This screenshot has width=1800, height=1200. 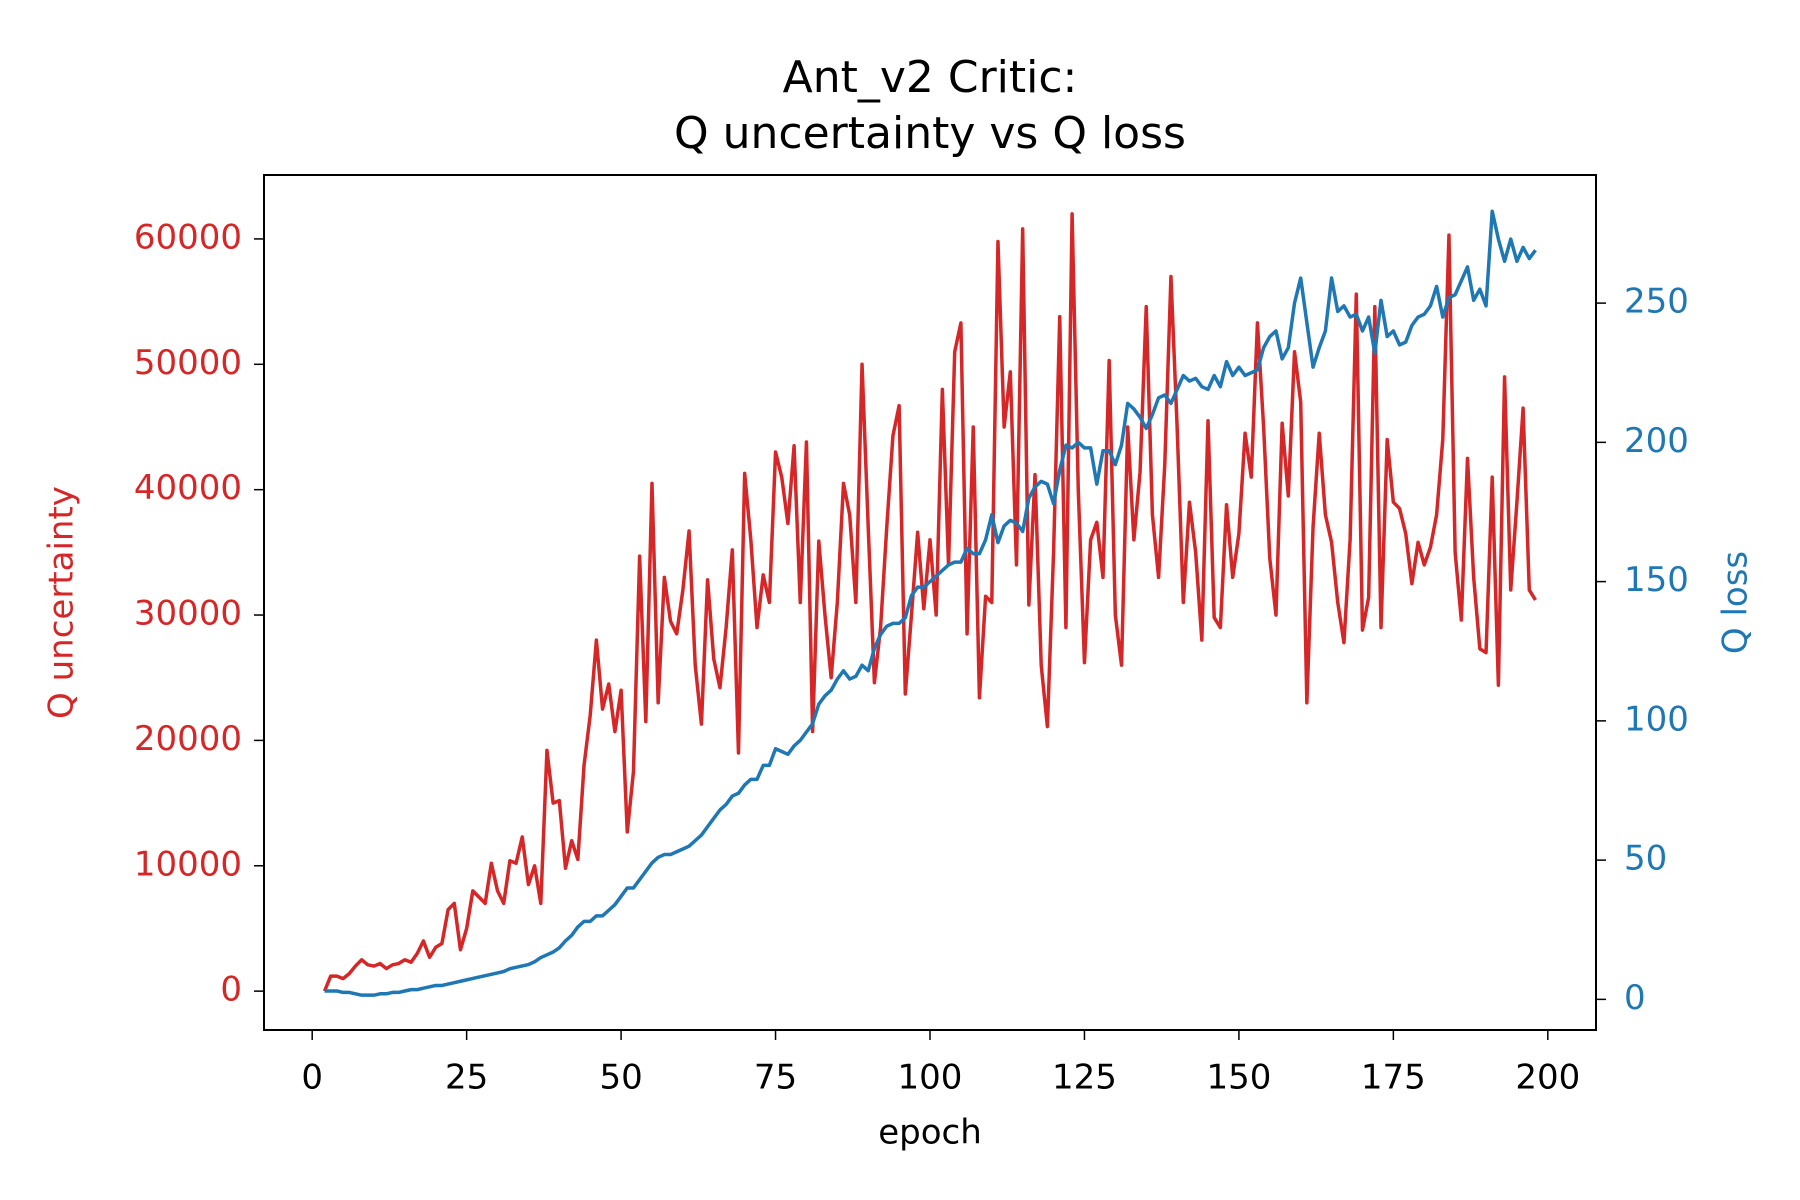 I want to click on x-tick-label: 150, so click(x=1238, y=1078).